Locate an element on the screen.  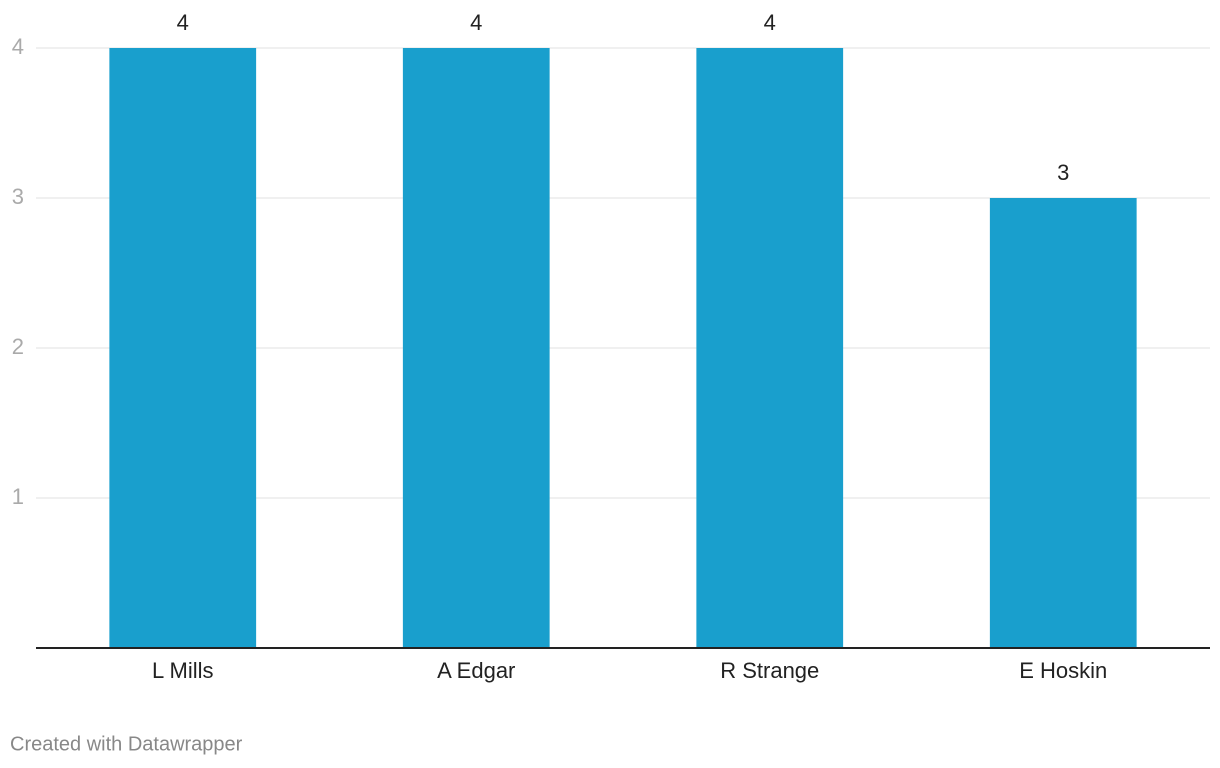
x-tick-label: E Hoskin is located at coordinates (1063, 670).